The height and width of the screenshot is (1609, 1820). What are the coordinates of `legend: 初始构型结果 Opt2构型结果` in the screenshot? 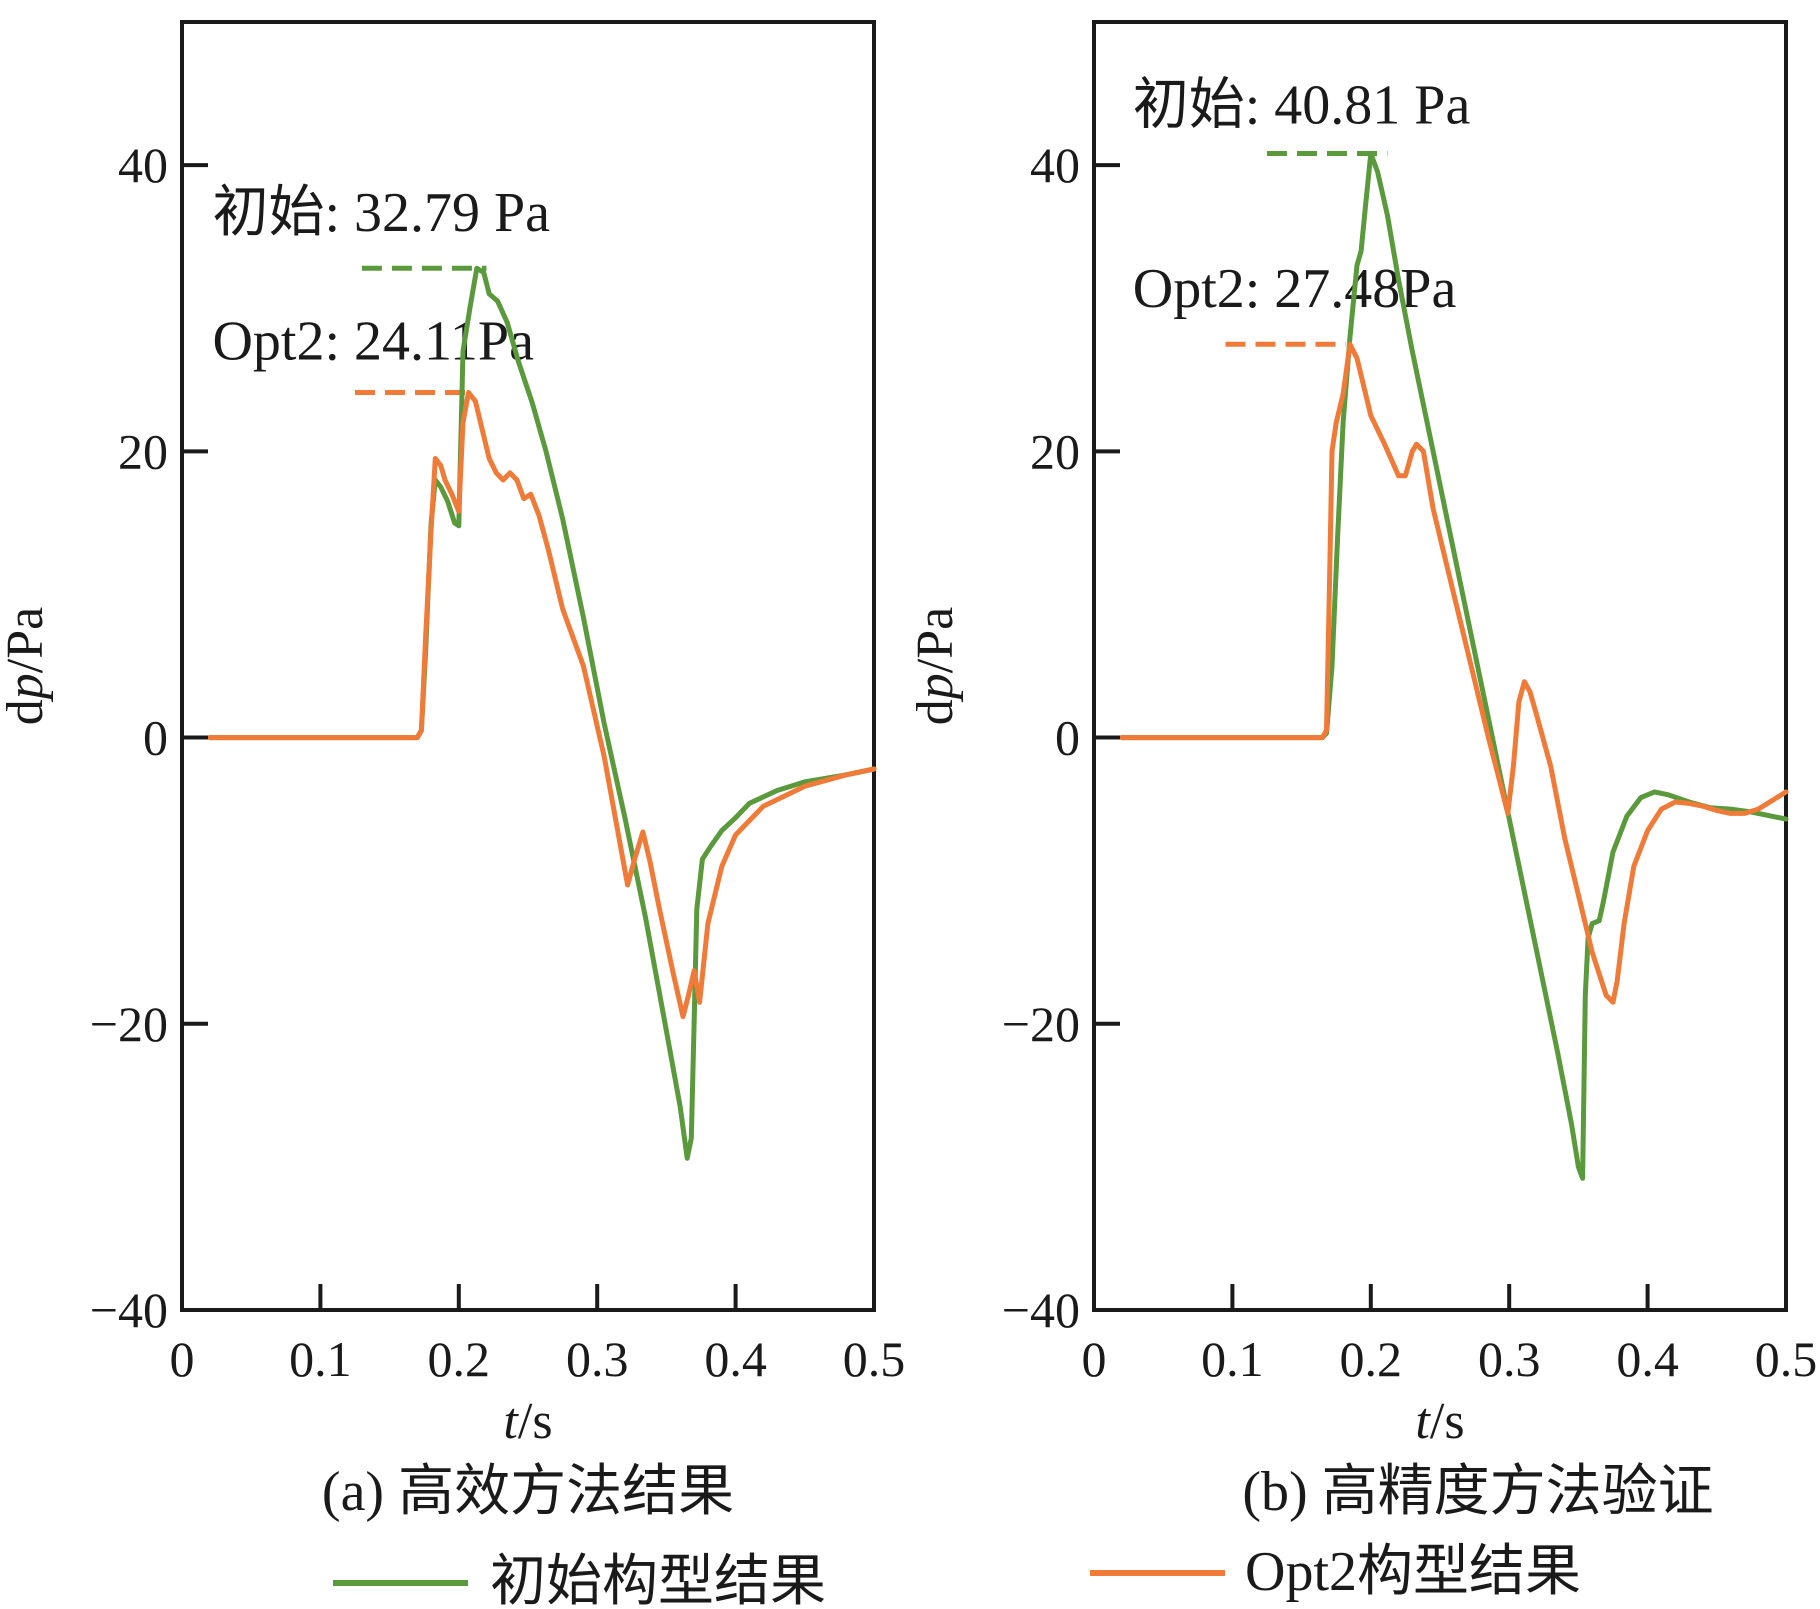 It's located at (957, 1575).